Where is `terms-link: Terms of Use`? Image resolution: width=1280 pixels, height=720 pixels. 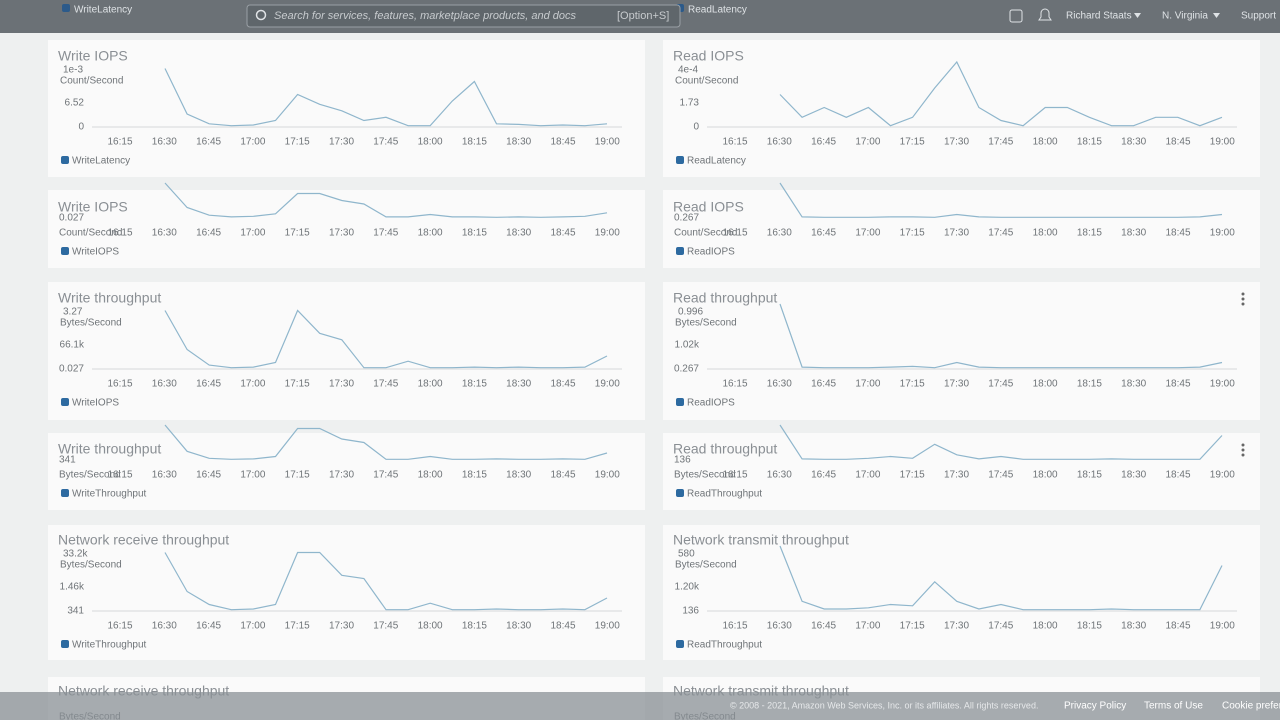
terms-link: Terms of Use is located at coordinates (1173, 706).